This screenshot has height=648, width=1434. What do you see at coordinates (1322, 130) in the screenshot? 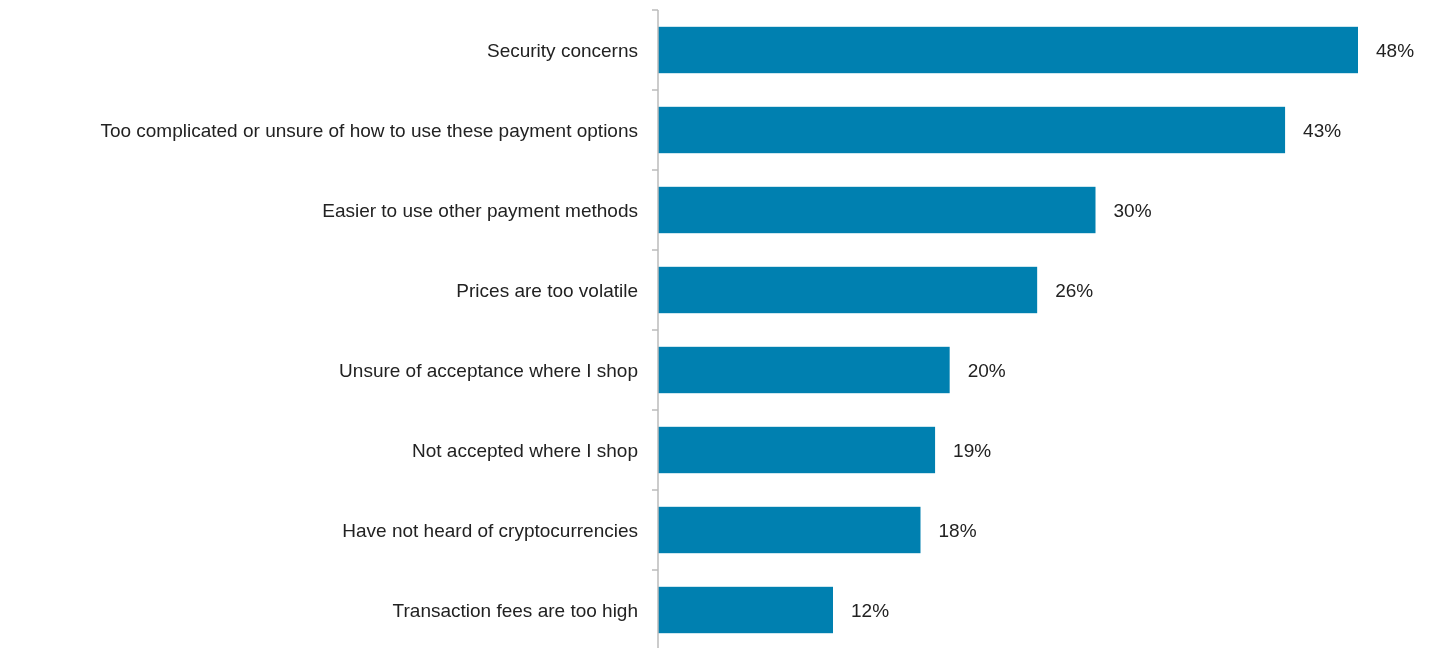
I see `data-label: 43%` at bounding box center [1322, 130].